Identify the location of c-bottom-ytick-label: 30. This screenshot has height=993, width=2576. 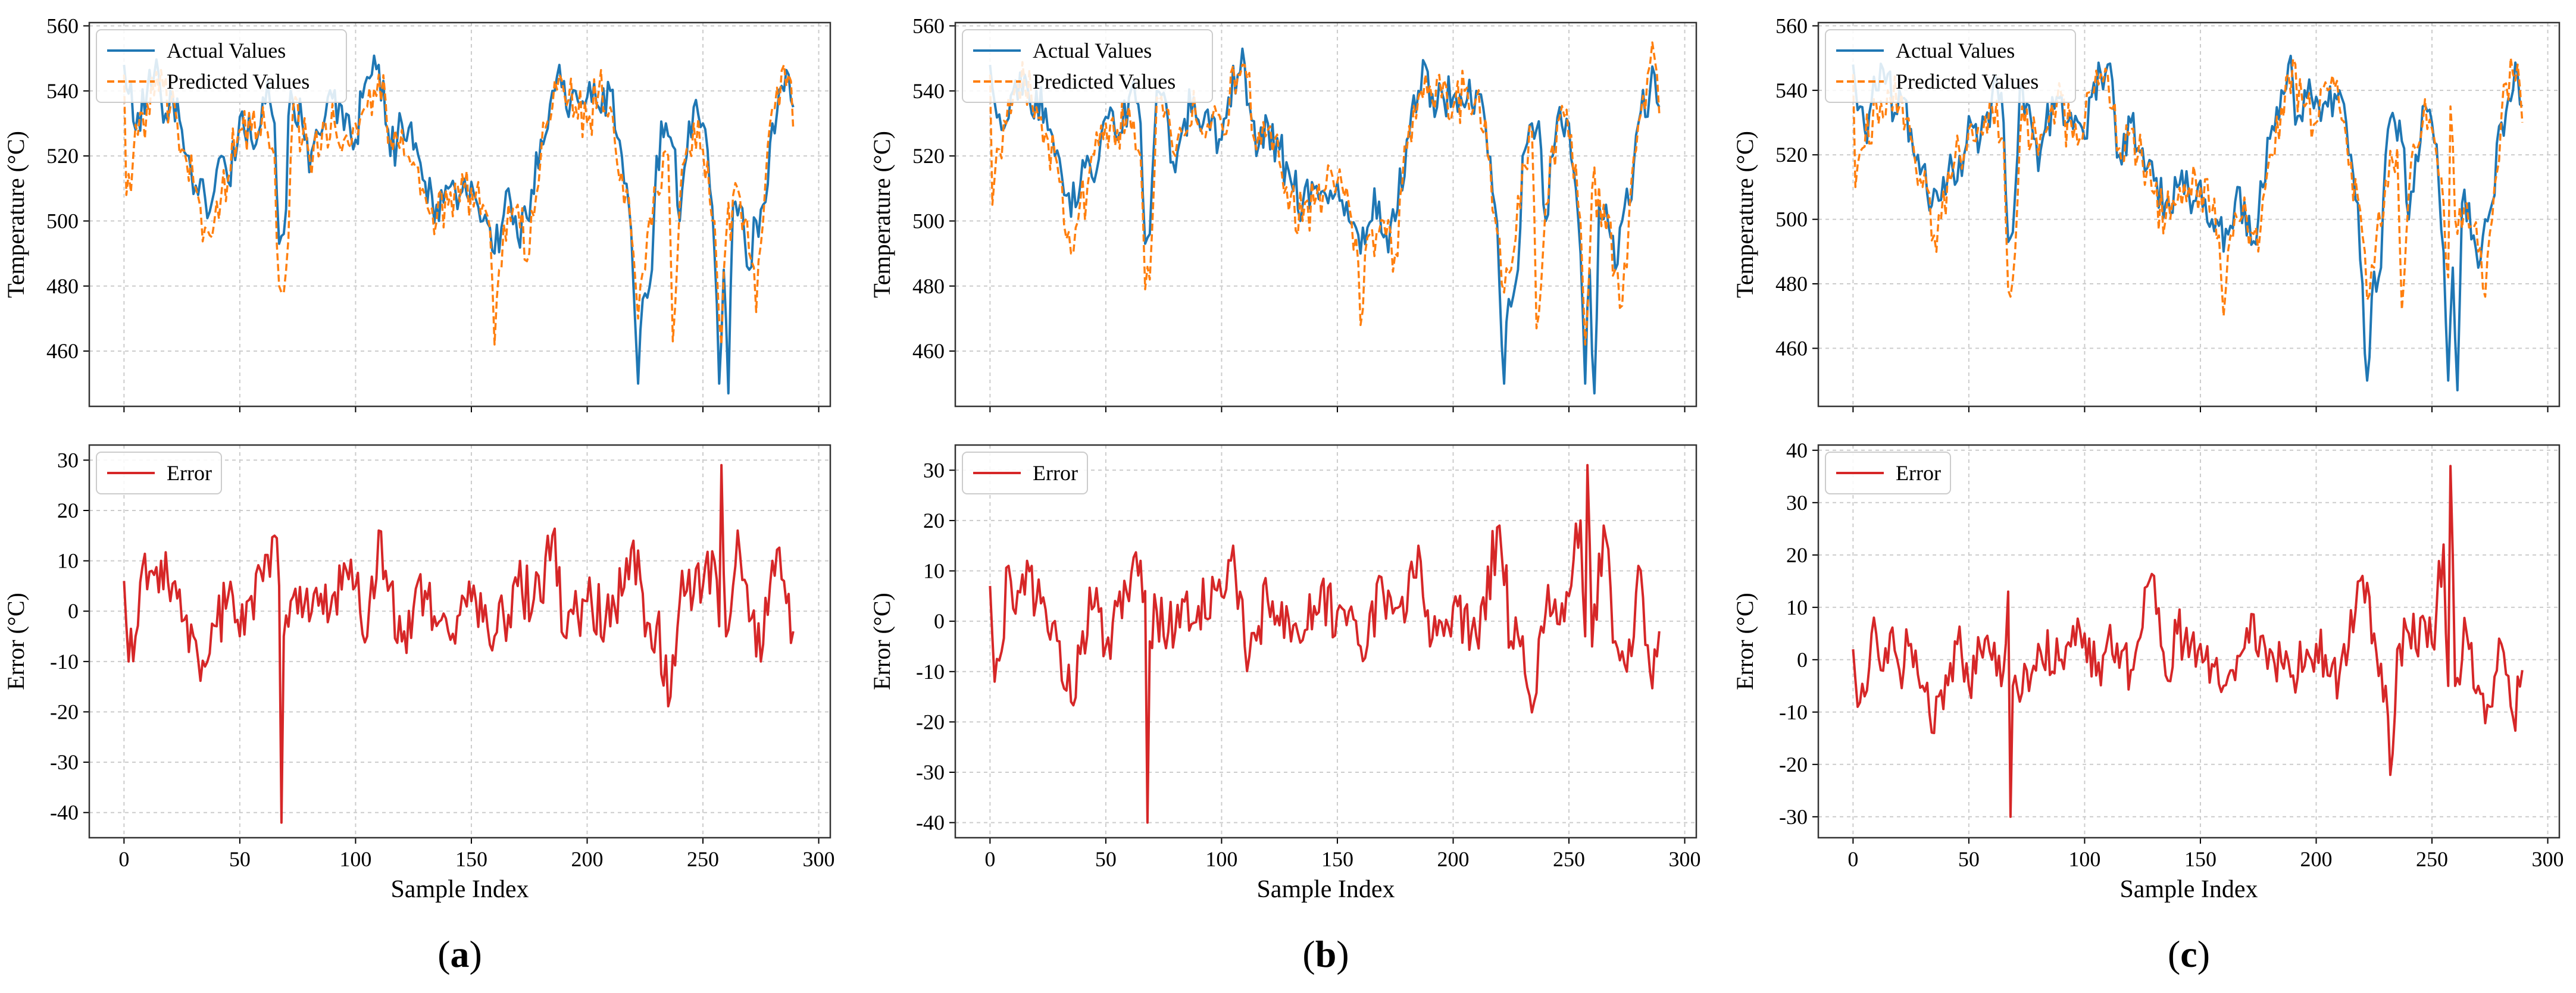
(1797, 503).